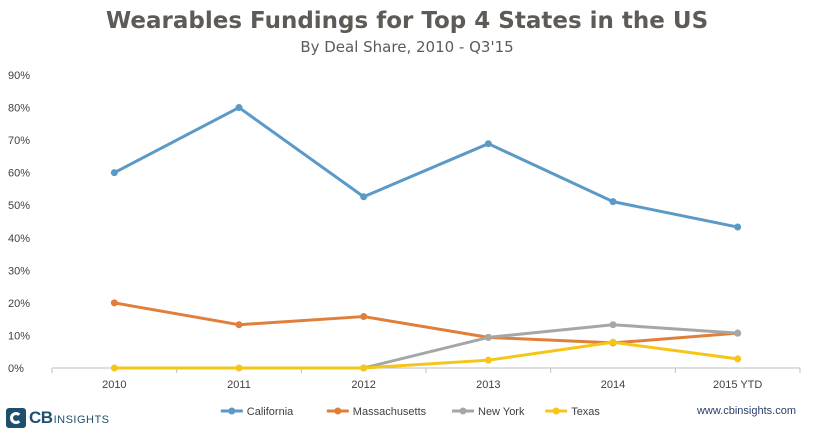  I want to click on legend-label: Massachusetts, so click(390, 412).